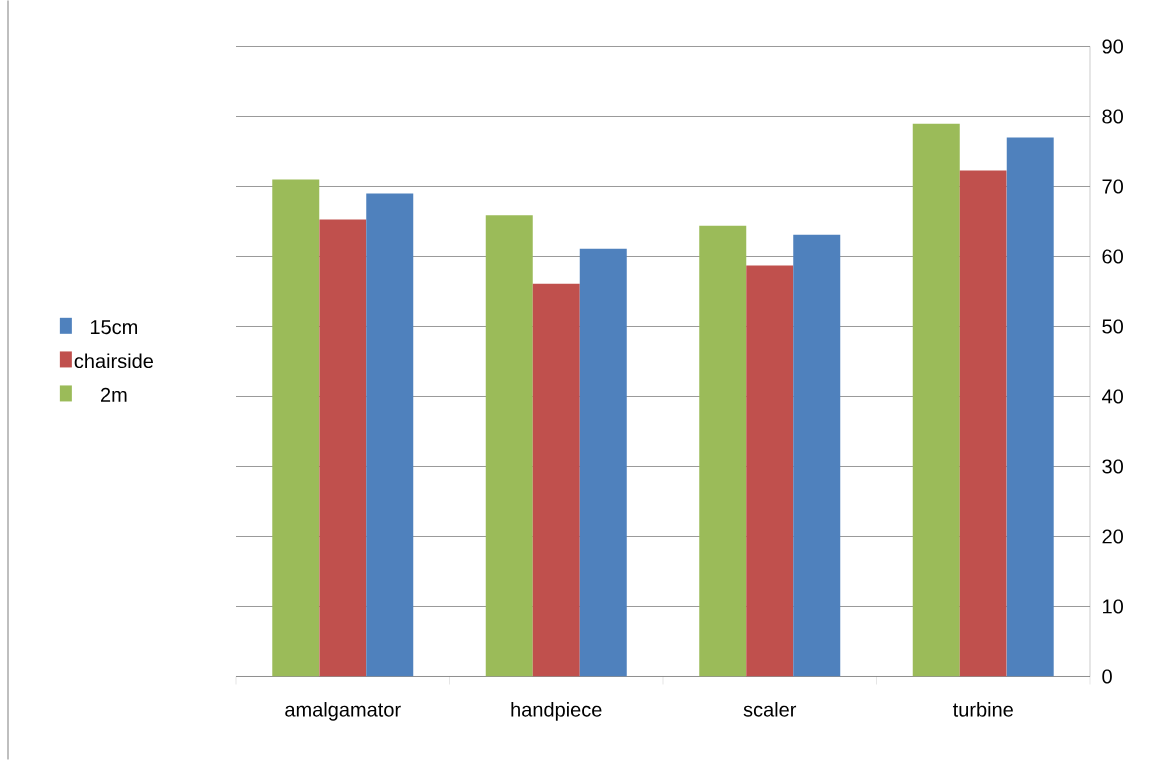 The height and width of the screenshot is (760, 1165). Describe the element at coordinates (556, 711) in the screenshot. I see `x-tick-label: handpiece` at that location.